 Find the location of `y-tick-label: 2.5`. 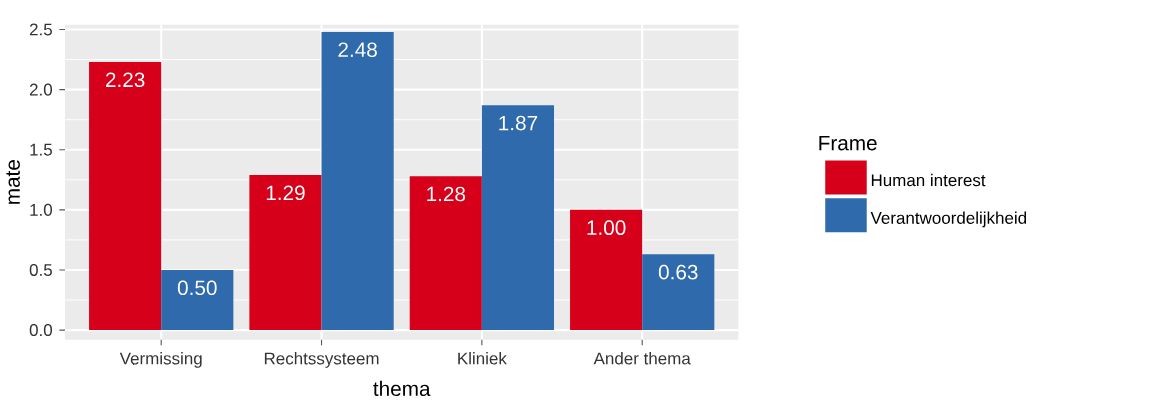

y-tick-label: 2.5 is located at coordinates (40, 29).